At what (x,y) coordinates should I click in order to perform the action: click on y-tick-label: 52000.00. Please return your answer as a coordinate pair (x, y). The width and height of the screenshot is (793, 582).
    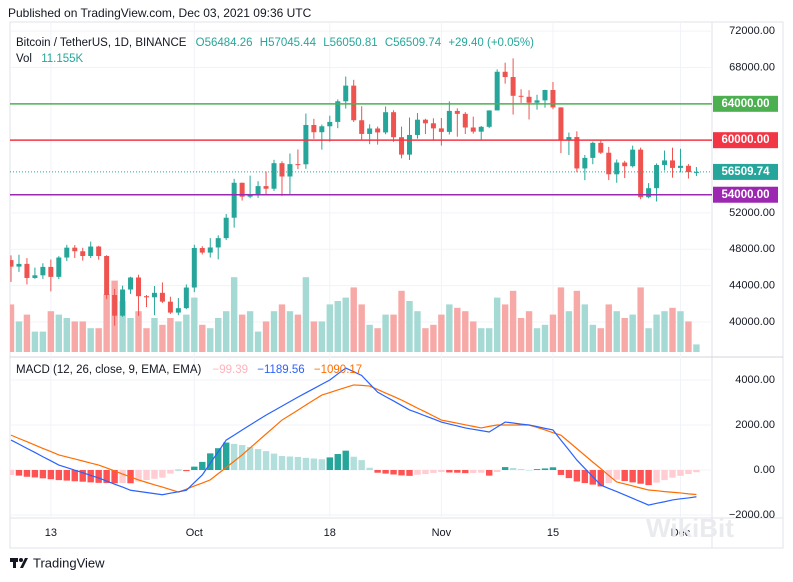
    Looking at the image, I should click on (752, 213).